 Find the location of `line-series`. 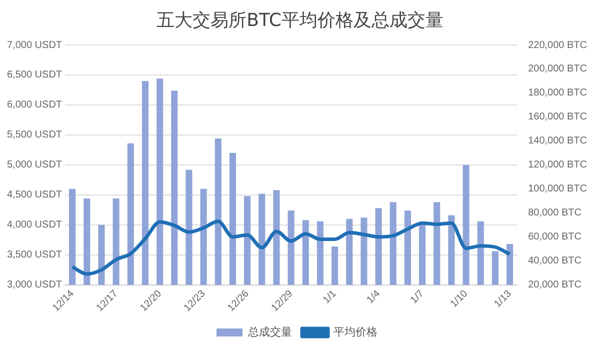

line-series is located at coordinates (291, 248).